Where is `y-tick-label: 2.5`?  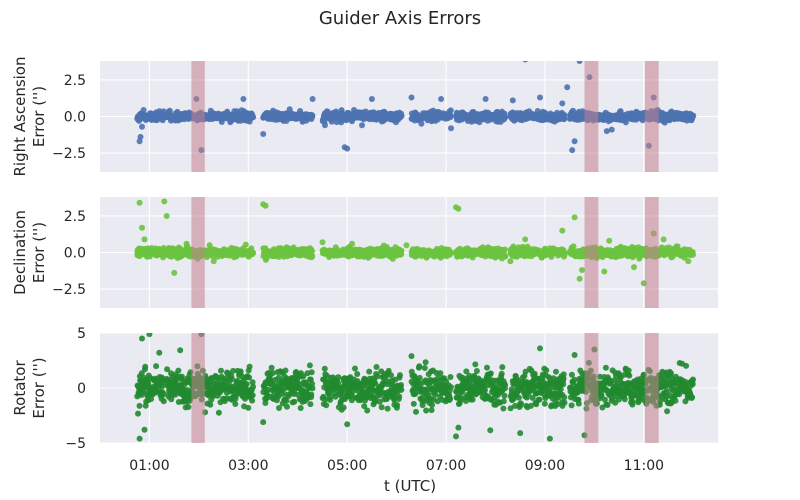 y-tick-label: 2.5 is located at coordinates (75, 81).